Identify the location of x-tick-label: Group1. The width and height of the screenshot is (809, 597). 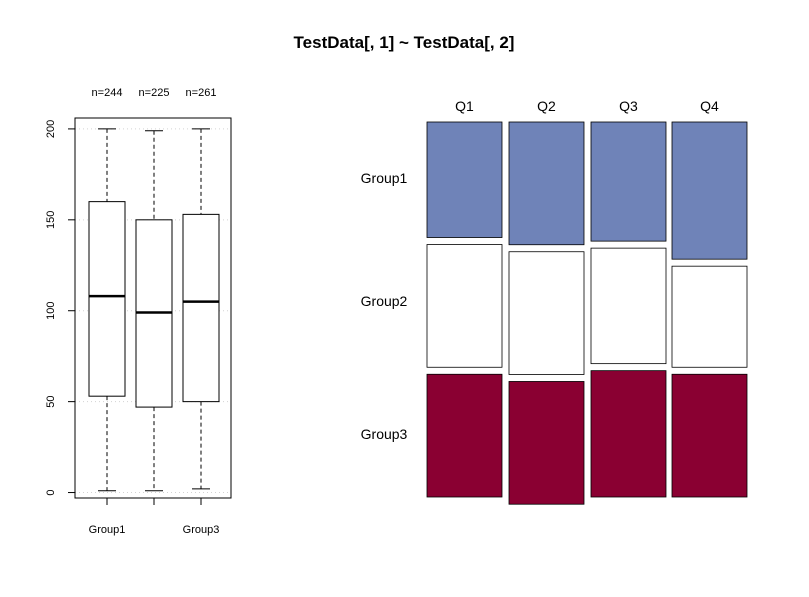
(107, 530).